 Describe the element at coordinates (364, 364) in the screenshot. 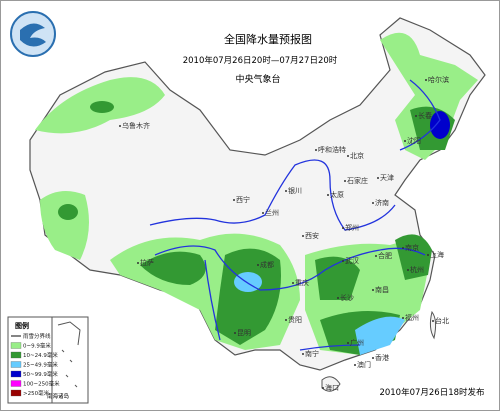

I see `city-label: 澳门` at that location.